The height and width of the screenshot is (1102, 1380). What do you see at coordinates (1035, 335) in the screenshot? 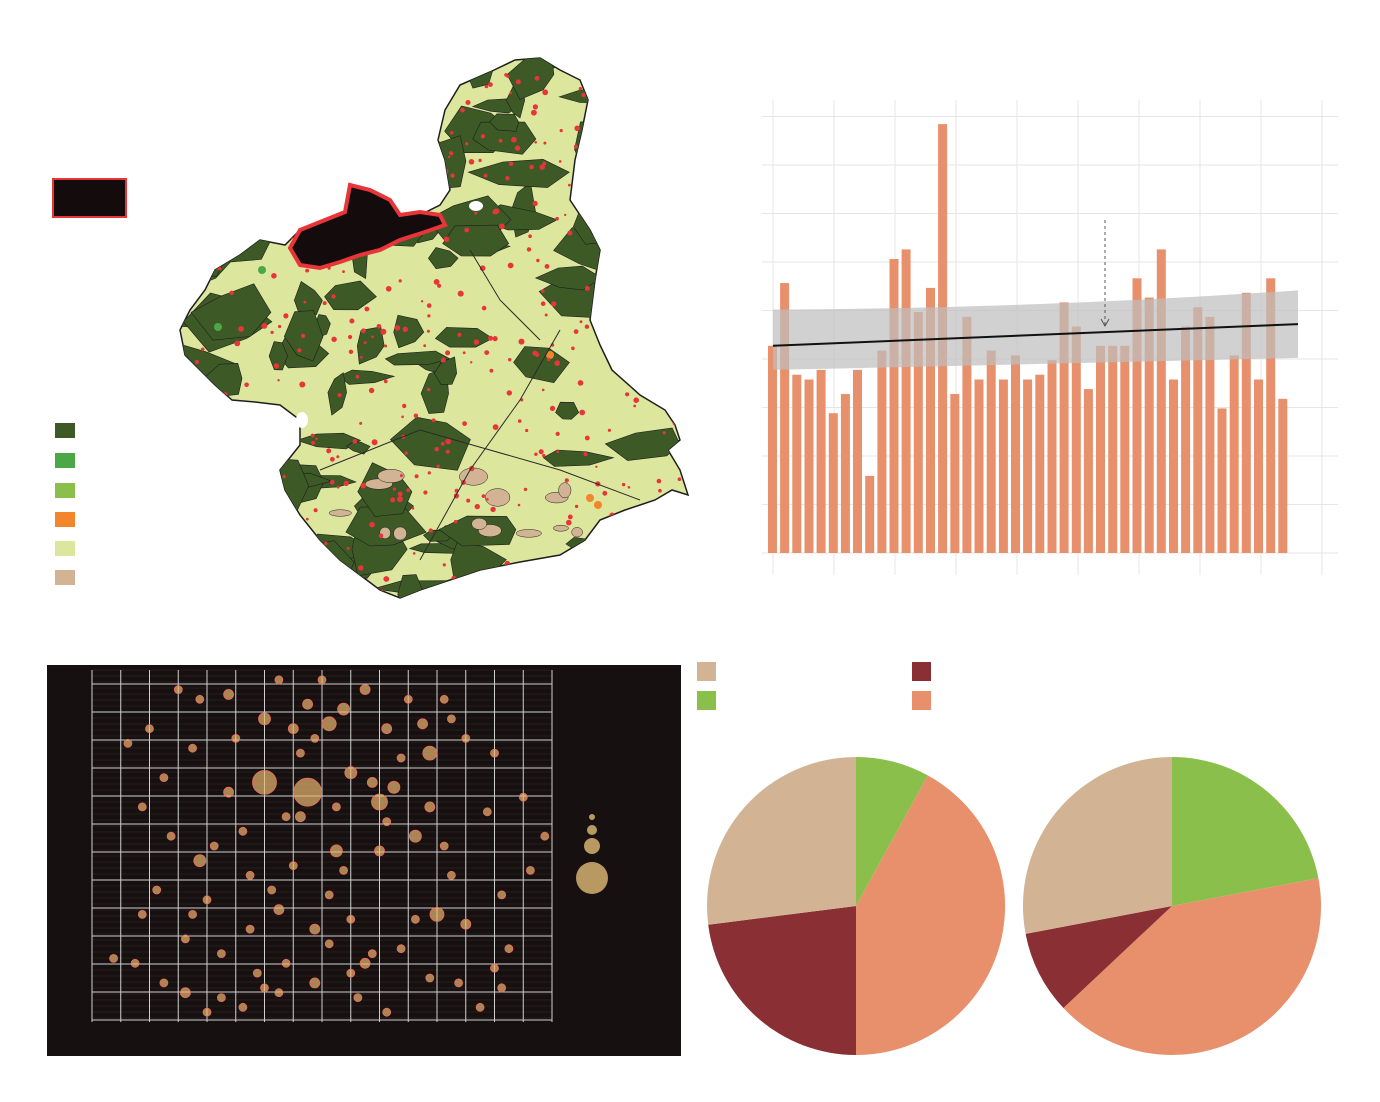
I see `trend-line` at bounding box center [1035, 335].